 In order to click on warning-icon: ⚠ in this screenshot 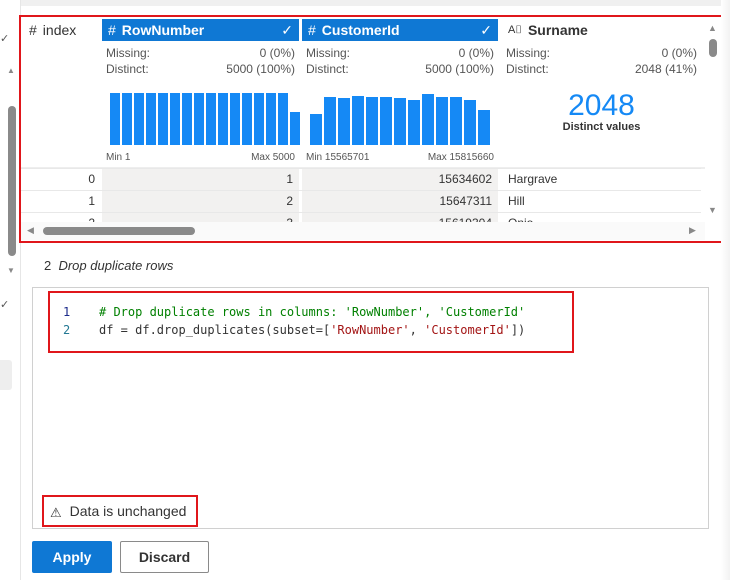, I will do `click(56, 512)`.